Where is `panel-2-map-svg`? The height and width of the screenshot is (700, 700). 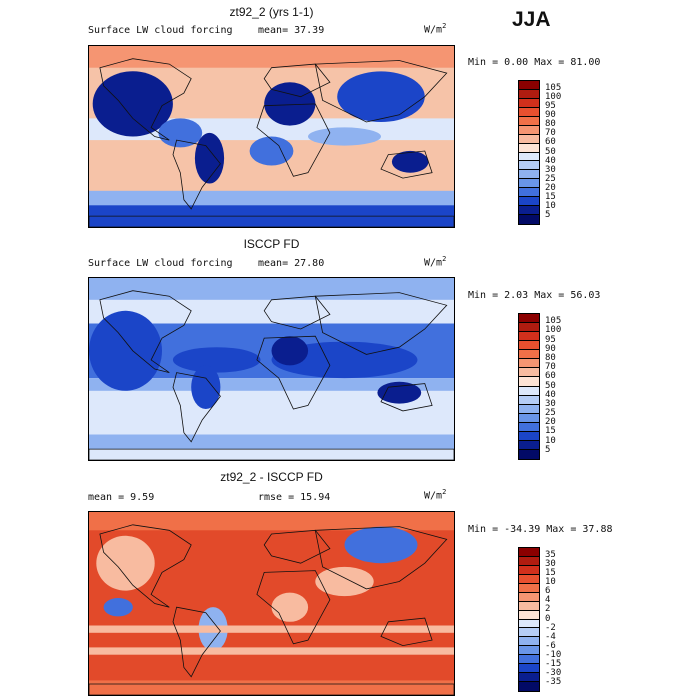 panel-2-map-svg is located at coordinates (271, 369).